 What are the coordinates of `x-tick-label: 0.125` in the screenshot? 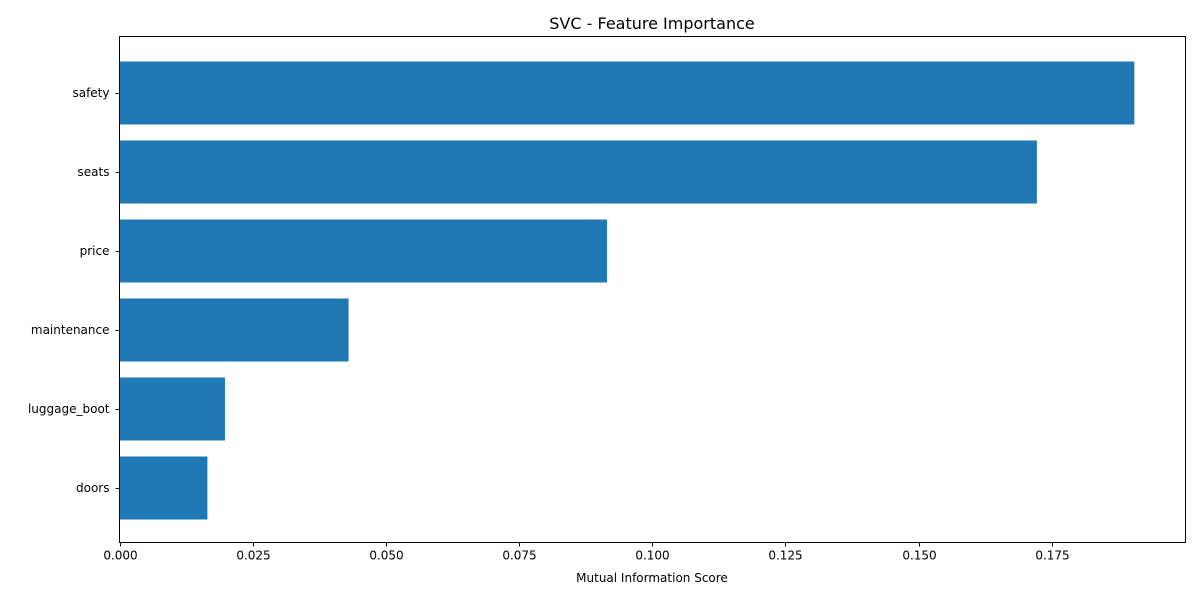 It's located at (785, 556).